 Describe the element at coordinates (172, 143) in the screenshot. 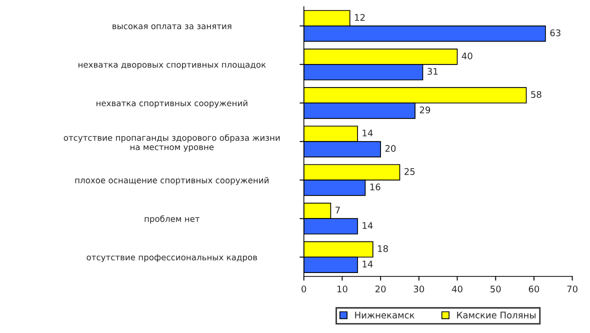

I see `y-tick-label: отсутствие пропаганды здорового образа жизни на местном уровне` at that location.